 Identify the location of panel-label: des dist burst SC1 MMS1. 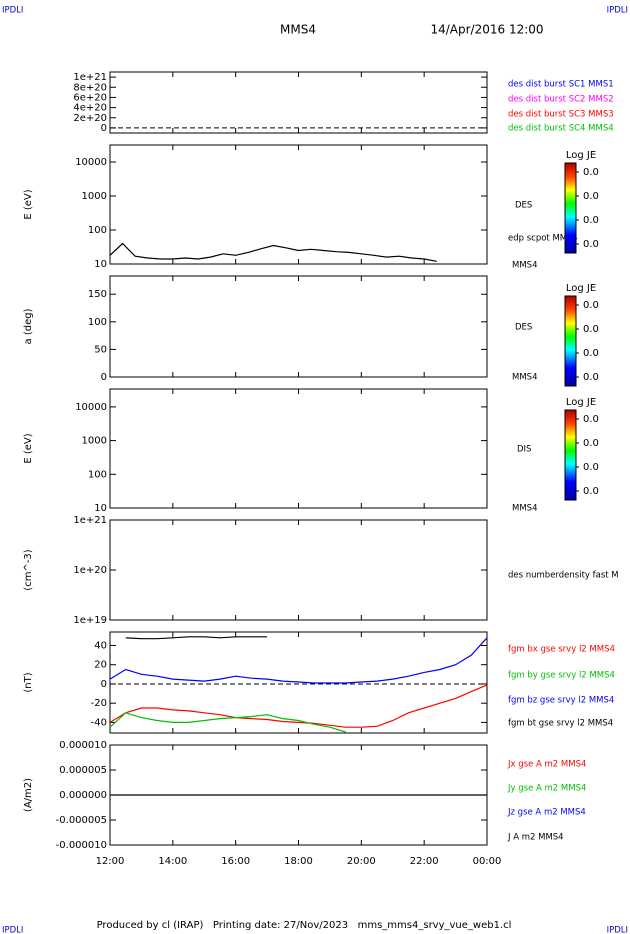
(561, 85).